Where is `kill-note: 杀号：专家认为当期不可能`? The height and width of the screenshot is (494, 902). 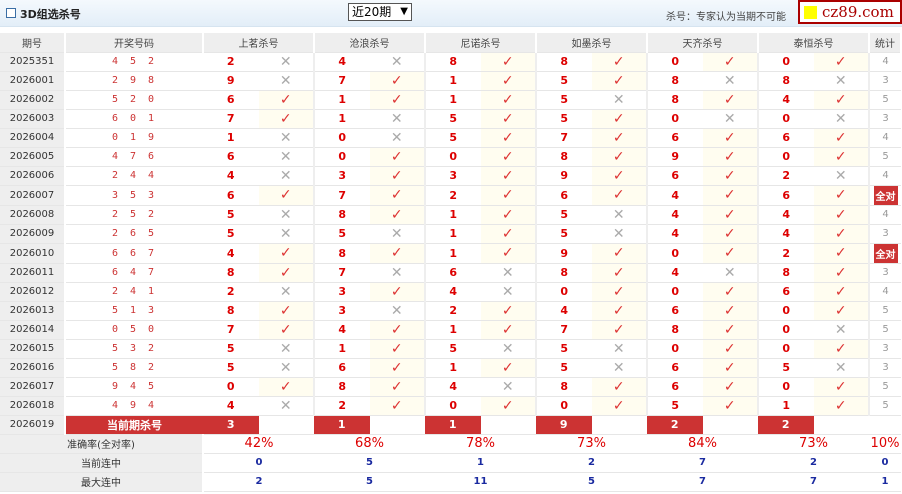
kill-note: 杀号：专家认为当期不可能 is located at coordinates (726, 17).